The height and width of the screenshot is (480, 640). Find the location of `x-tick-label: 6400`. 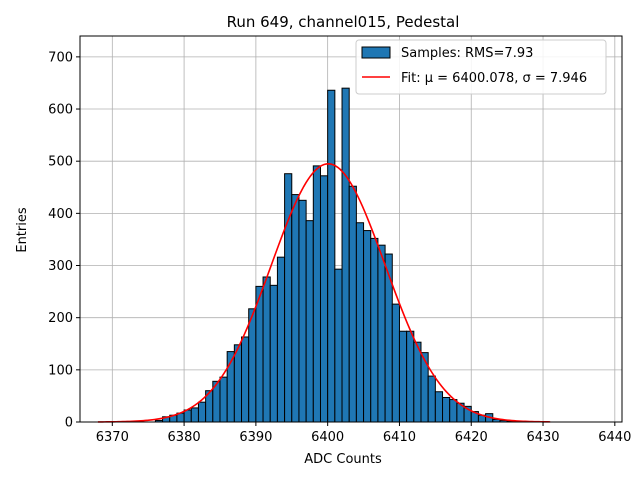

x-tick-label: 6400 is located at coordinates (327, 437).